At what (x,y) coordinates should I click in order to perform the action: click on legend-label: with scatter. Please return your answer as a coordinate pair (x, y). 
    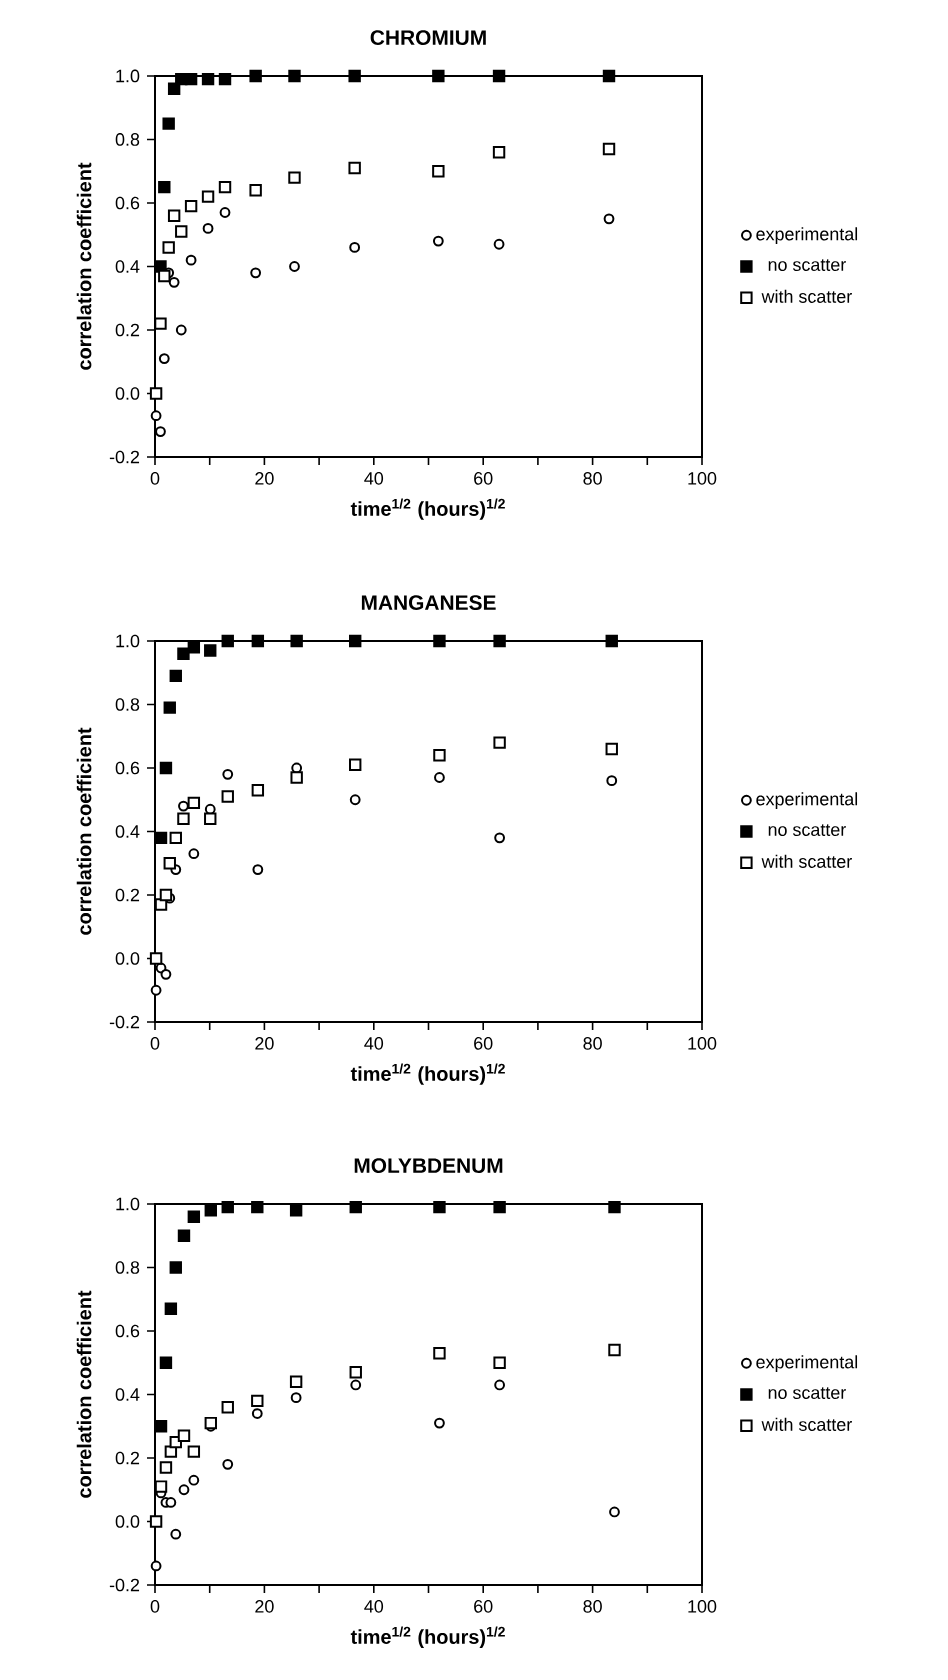
    Looking at the image, I should click on (806, 1424).